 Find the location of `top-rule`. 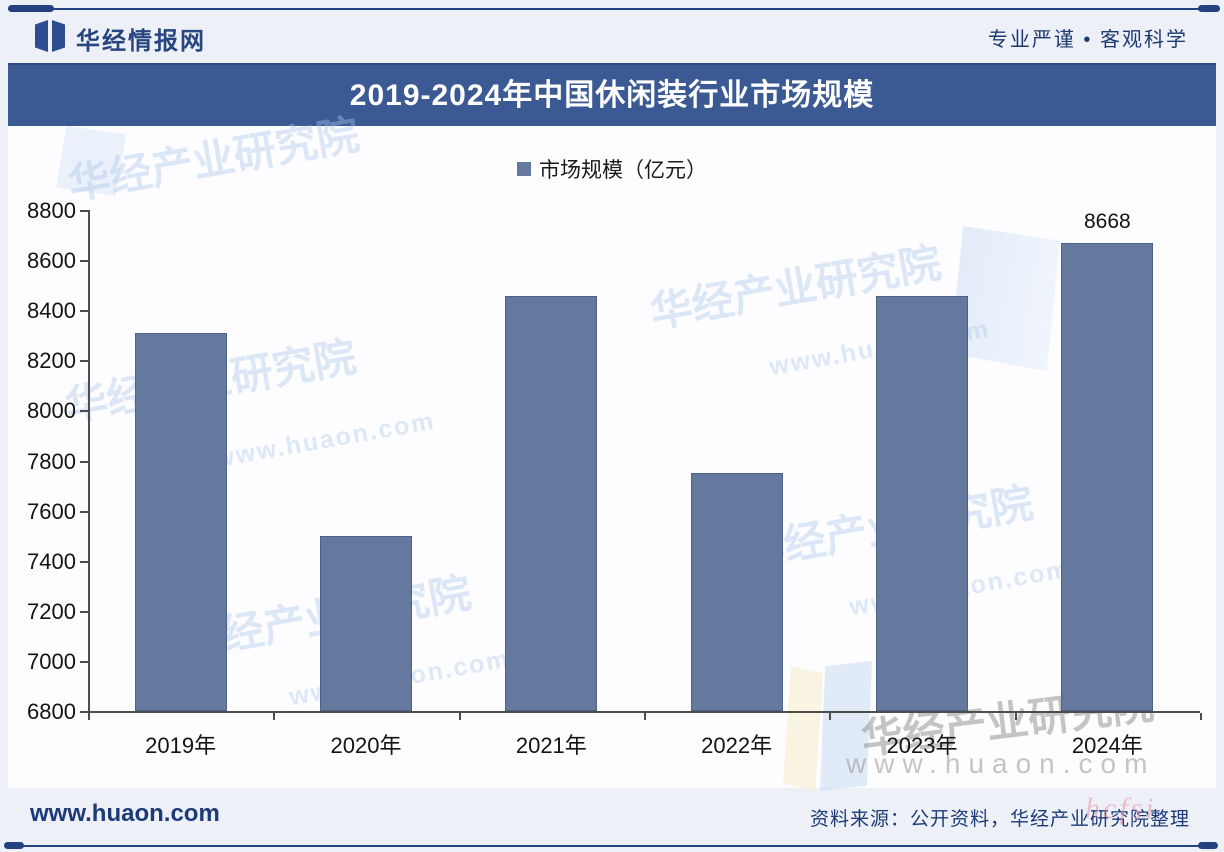

top-rule is located at coordinates (614, 9).